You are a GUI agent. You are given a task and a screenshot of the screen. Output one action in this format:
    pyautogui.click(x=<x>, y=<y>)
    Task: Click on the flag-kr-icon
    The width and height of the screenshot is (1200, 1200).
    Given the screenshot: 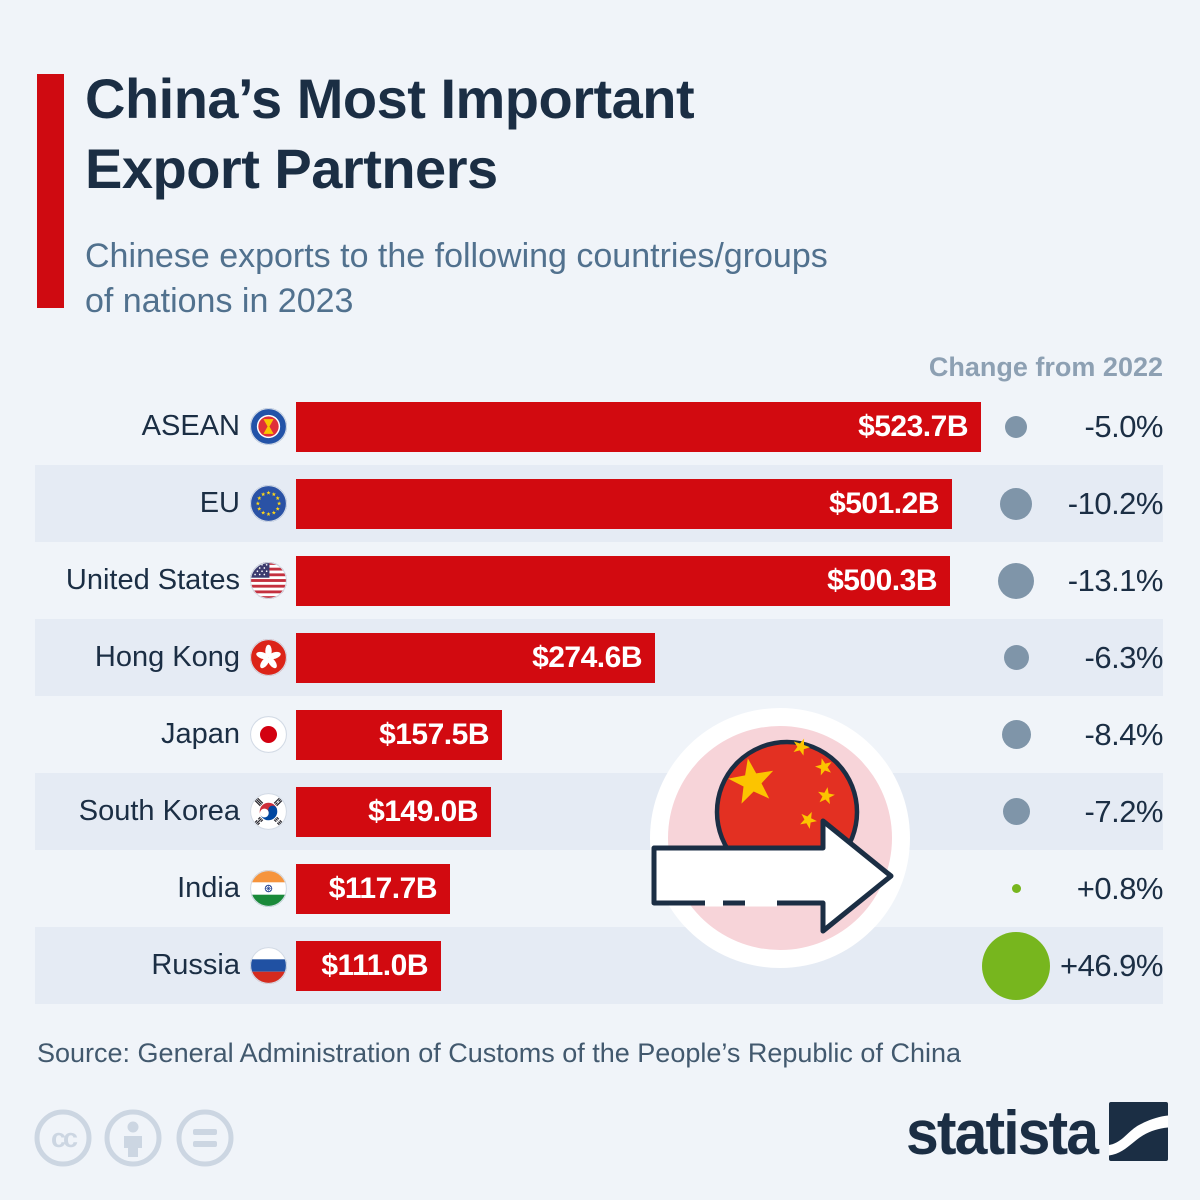 What is the action you would take?
    pyautogui.click(x=268, y=811)
    